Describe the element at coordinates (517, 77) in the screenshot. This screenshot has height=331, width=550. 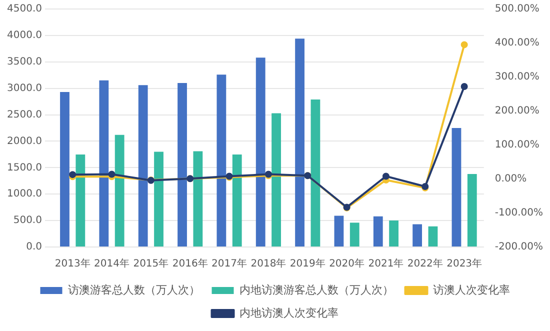
I see `y2-tick-label: 300.00%` at that location.